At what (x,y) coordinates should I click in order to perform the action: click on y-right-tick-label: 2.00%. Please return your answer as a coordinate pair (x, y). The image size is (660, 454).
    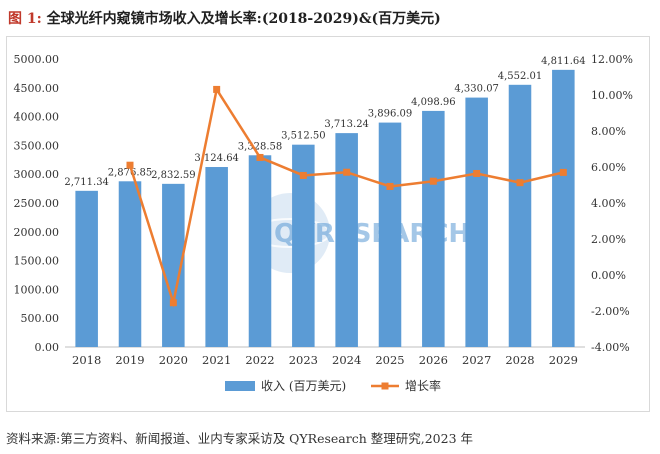
    Looking at the image, I should click on (608, 239).